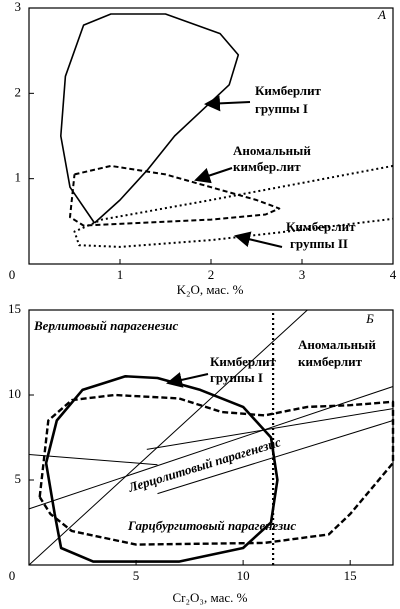  Describe the element at coordinates (211, 525) in the screenshot. I see `annotation: Гарцбургитовый парагенезис` at that location.